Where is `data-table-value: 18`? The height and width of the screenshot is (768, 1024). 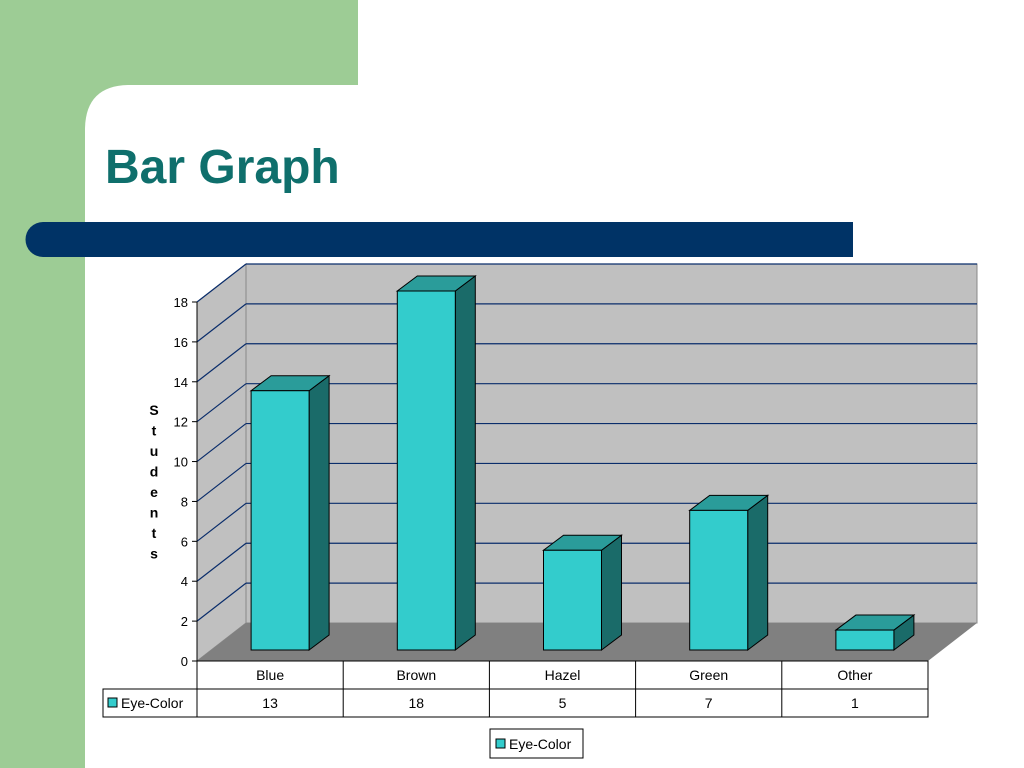 data-table-value: 18 is located at coordinates (417, 703).